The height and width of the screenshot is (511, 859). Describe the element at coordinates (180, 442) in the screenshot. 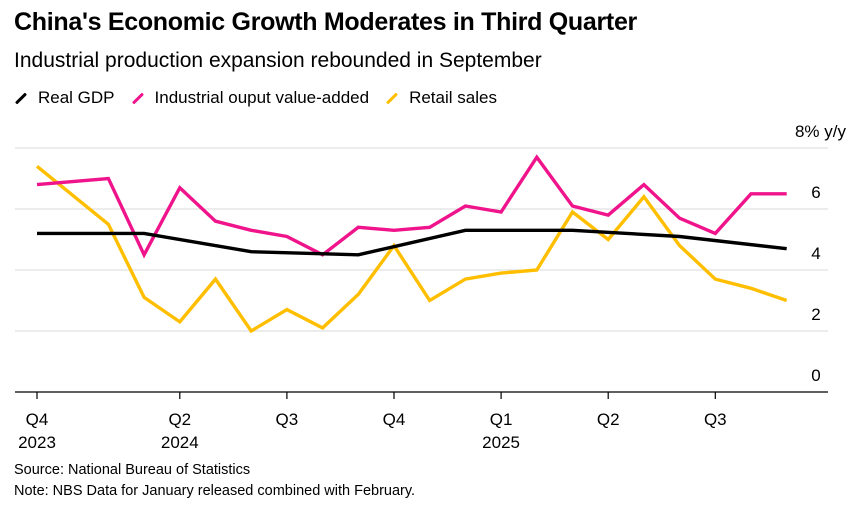

I see `x-tick-year-2024: 2024` at that location.